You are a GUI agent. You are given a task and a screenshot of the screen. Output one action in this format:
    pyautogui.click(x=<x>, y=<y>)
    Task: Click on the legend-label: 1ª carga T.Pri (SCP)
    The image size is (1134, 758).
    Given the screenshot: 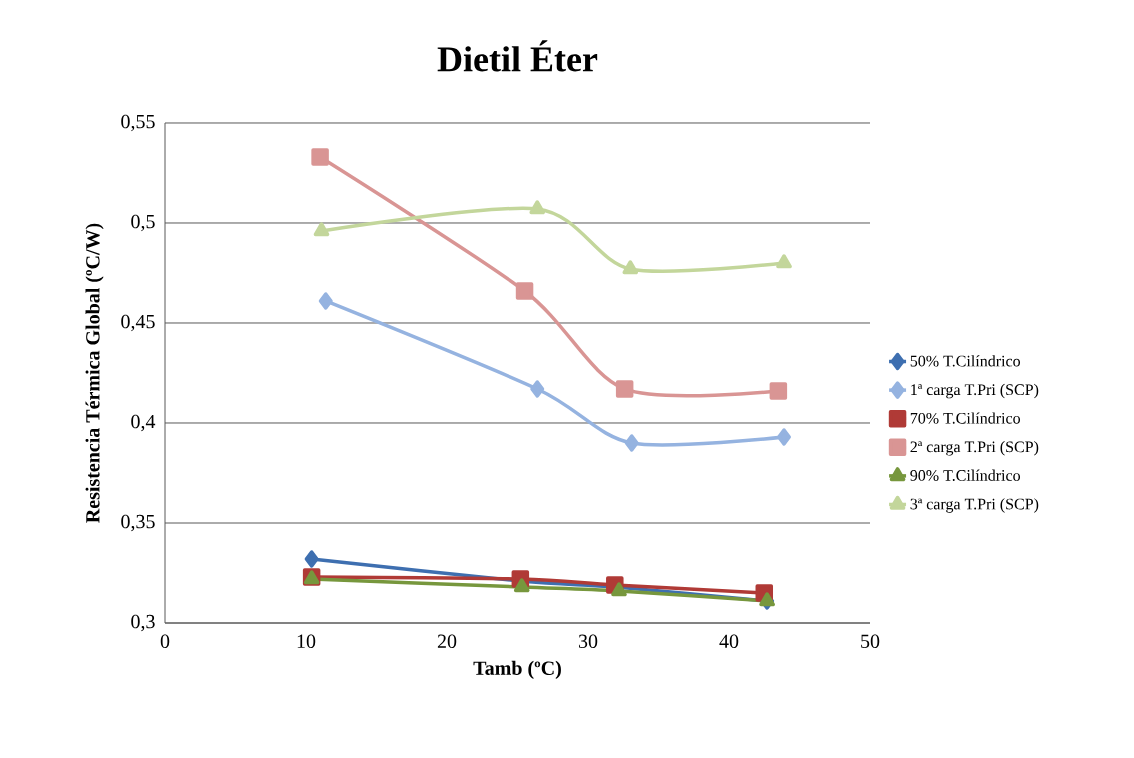 What is the action you would take?
    pyautogui.click(x=975, y=391)
    